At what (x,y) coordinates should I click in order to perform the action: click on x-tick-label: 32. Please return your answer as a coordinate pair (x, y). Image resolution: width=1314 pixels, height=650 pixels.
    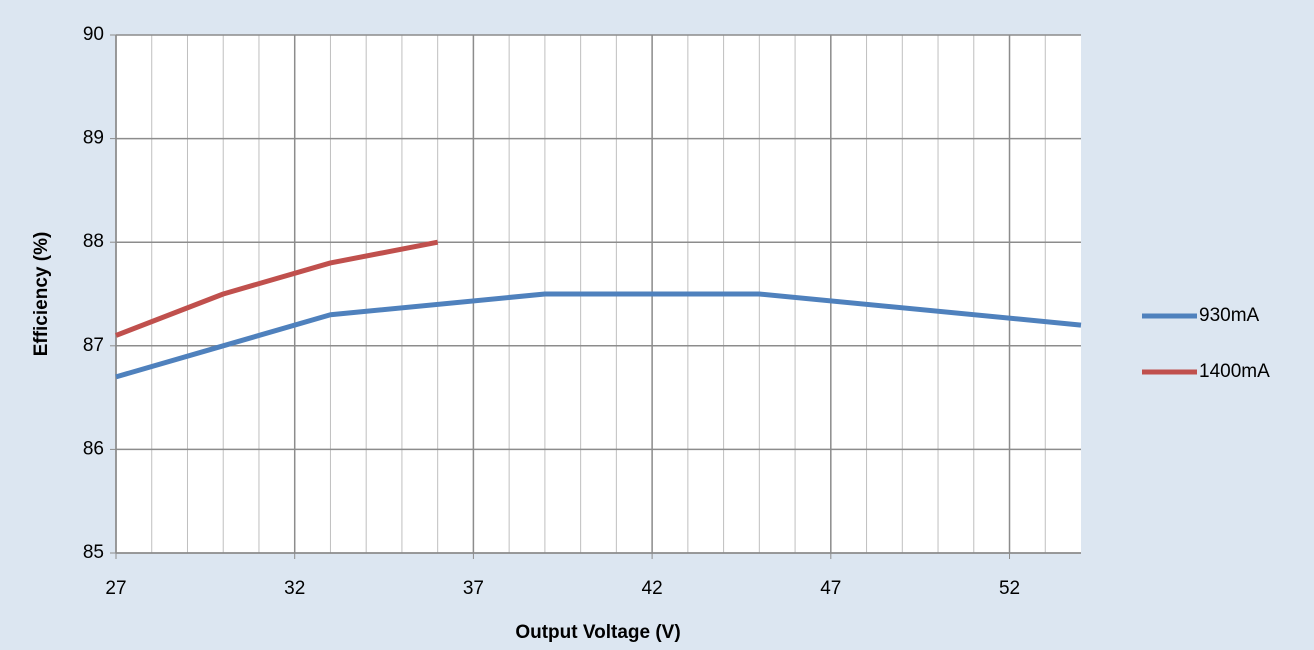
    Looking at the image, I should click on (294, 588).